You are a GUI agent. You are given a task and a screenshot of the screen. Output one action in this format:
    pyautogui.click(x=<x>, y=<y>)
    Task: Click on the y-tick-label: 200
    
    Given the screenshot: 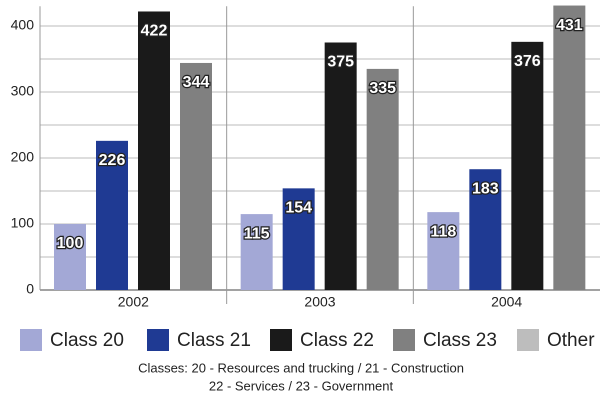 What is the action you would take?
    pyautogui.click(x=23, y=157)
    